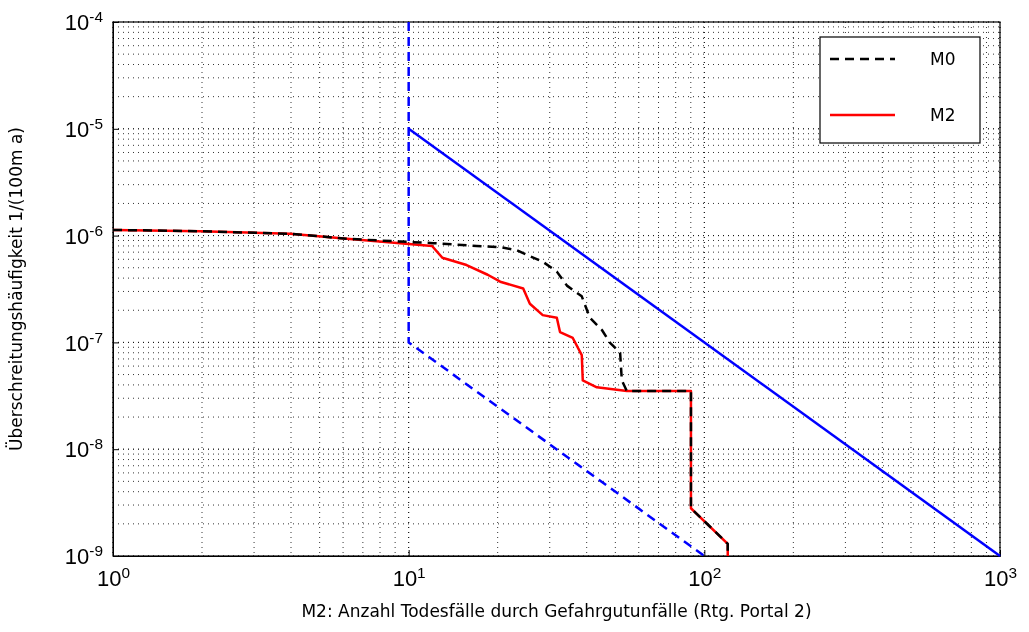  Describe the element at coordinates (83, 235) in the screenshot. I see `y-tick-label: 10$^{-6}$` at that location.